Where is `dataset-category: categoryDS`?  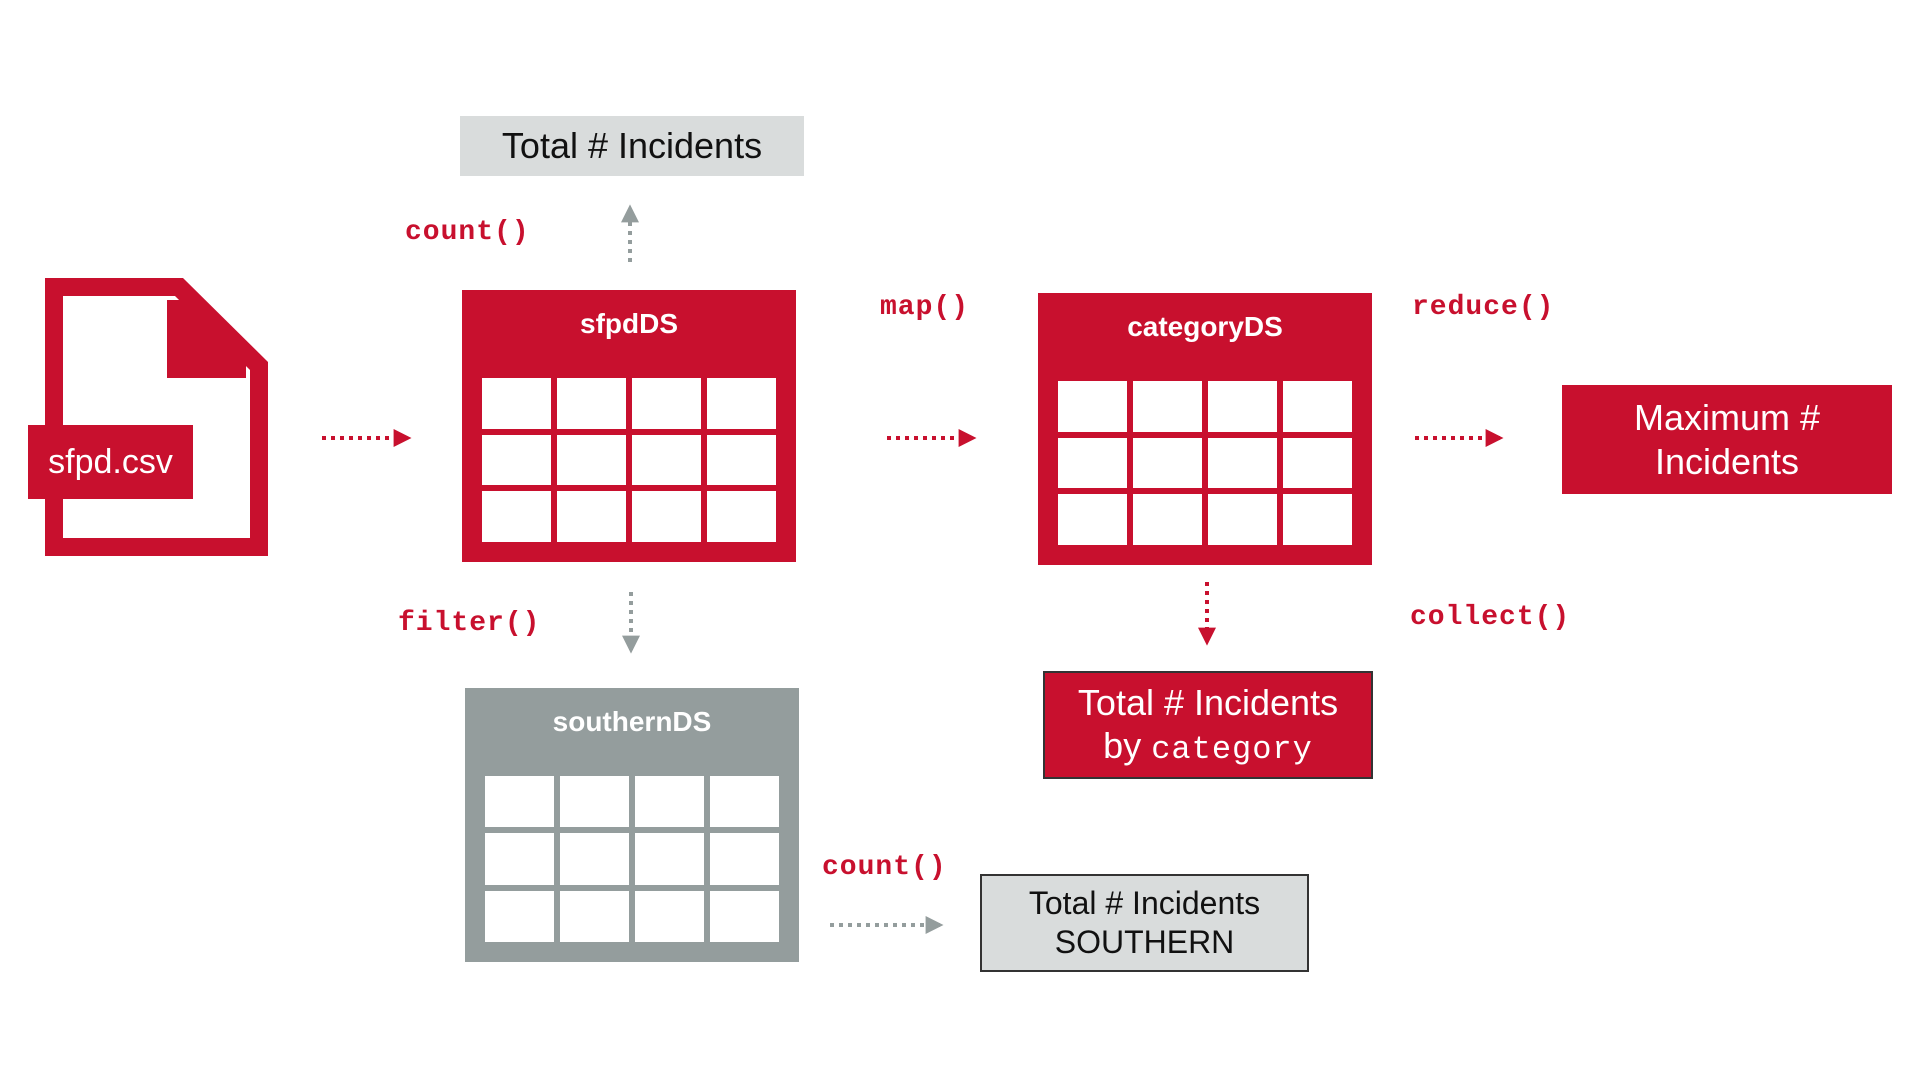 dataset-category: categoryDS is located at coordinates (1205, 429).